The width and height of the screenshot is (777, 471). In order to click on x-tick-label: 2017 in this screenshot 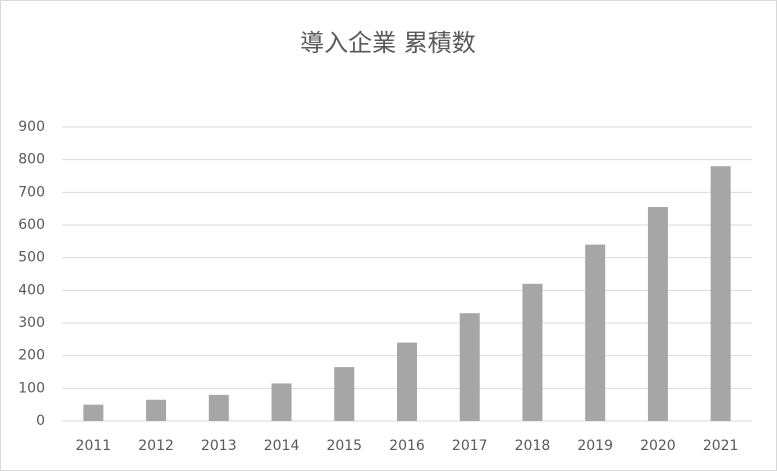, I will do `click(470, 446)`.